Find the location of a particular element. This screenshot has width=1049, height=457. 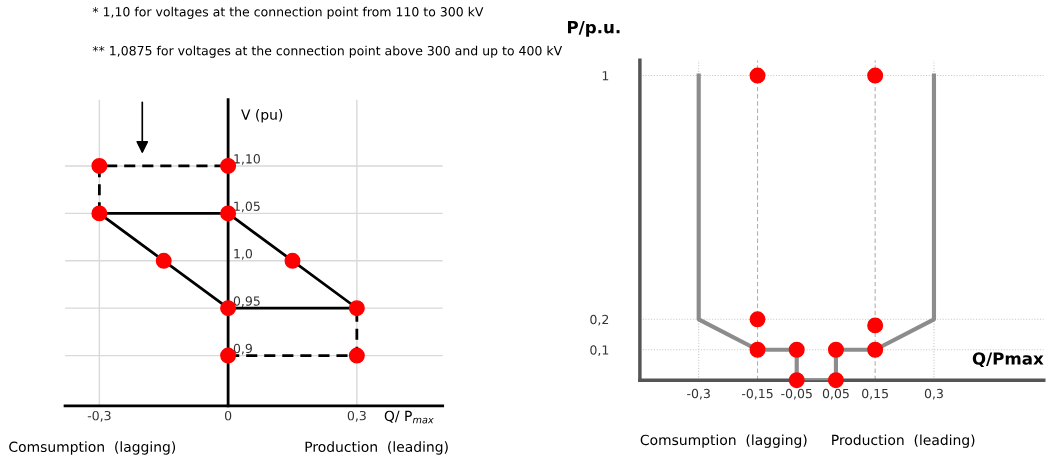

y-axis-title: V (pu) is located at coordinates (262, 116).